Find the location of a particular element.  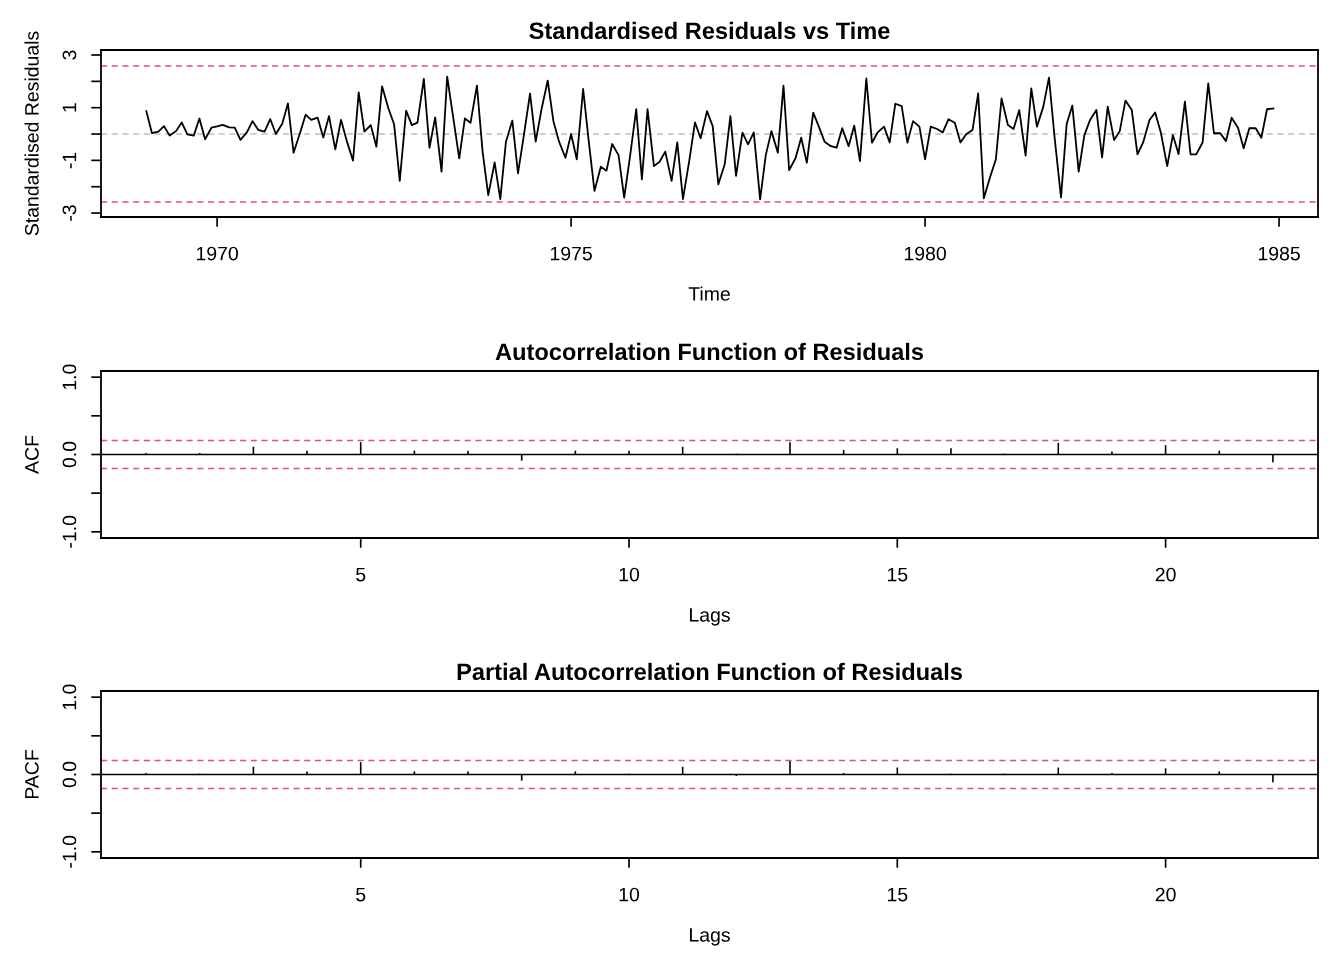

x-tick-label: 1975 is located at coordinates (571, 253).